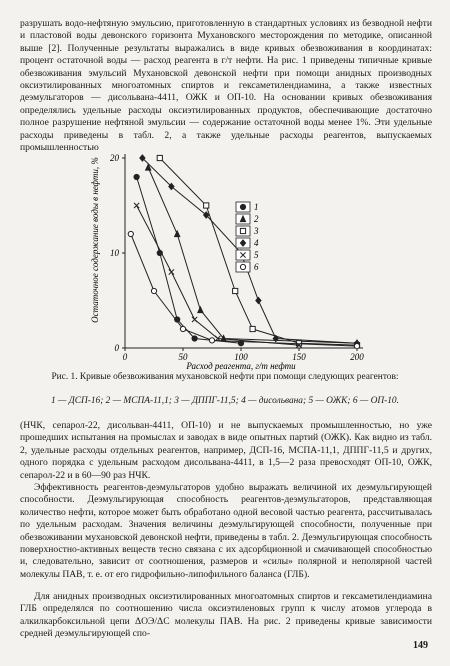 The image size is (450, 666). Describe the element at coordinates (256, 243) in the screenshot. I see `legend-label: 4` at that location.